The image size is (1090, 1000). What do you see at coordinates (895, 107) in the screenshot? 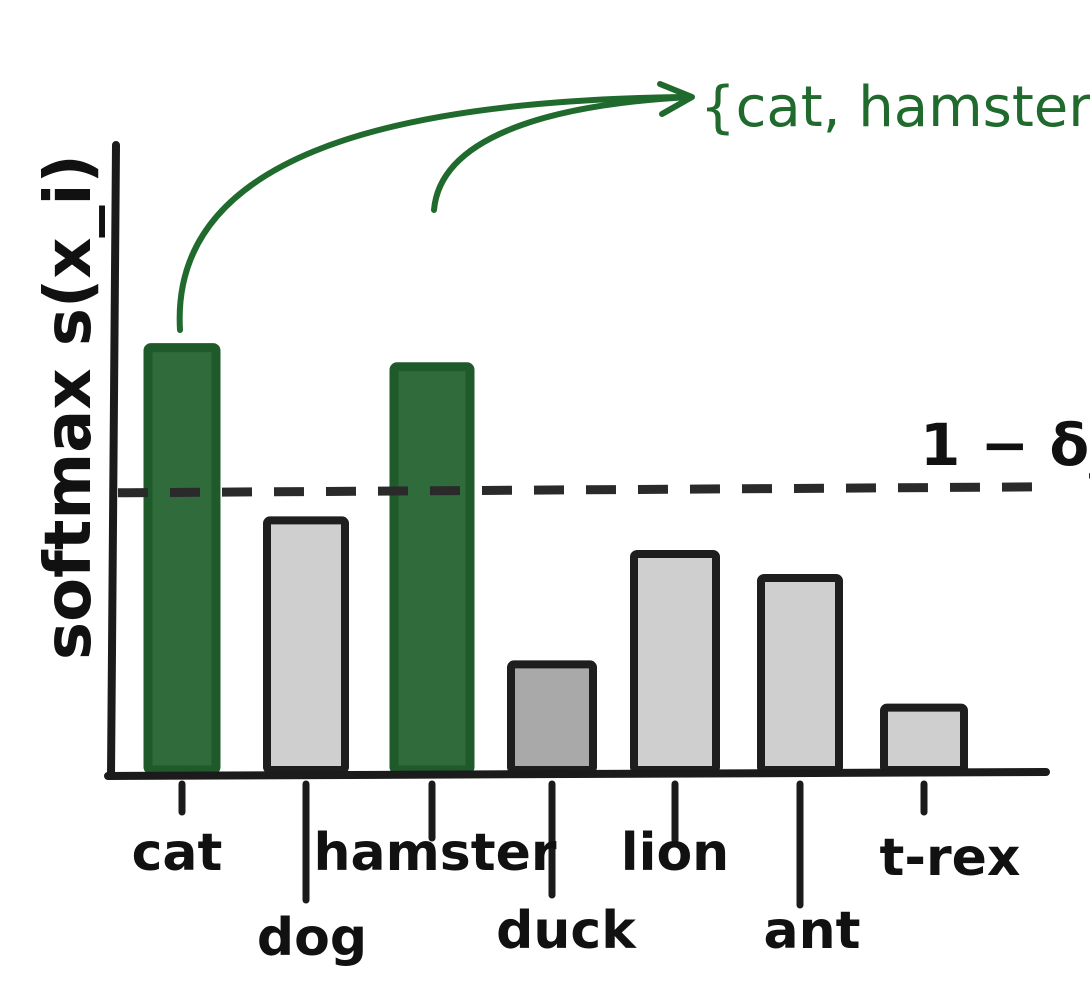
I see `selected-set-label: {cat, hamster}` at bounding box center [895, 107].